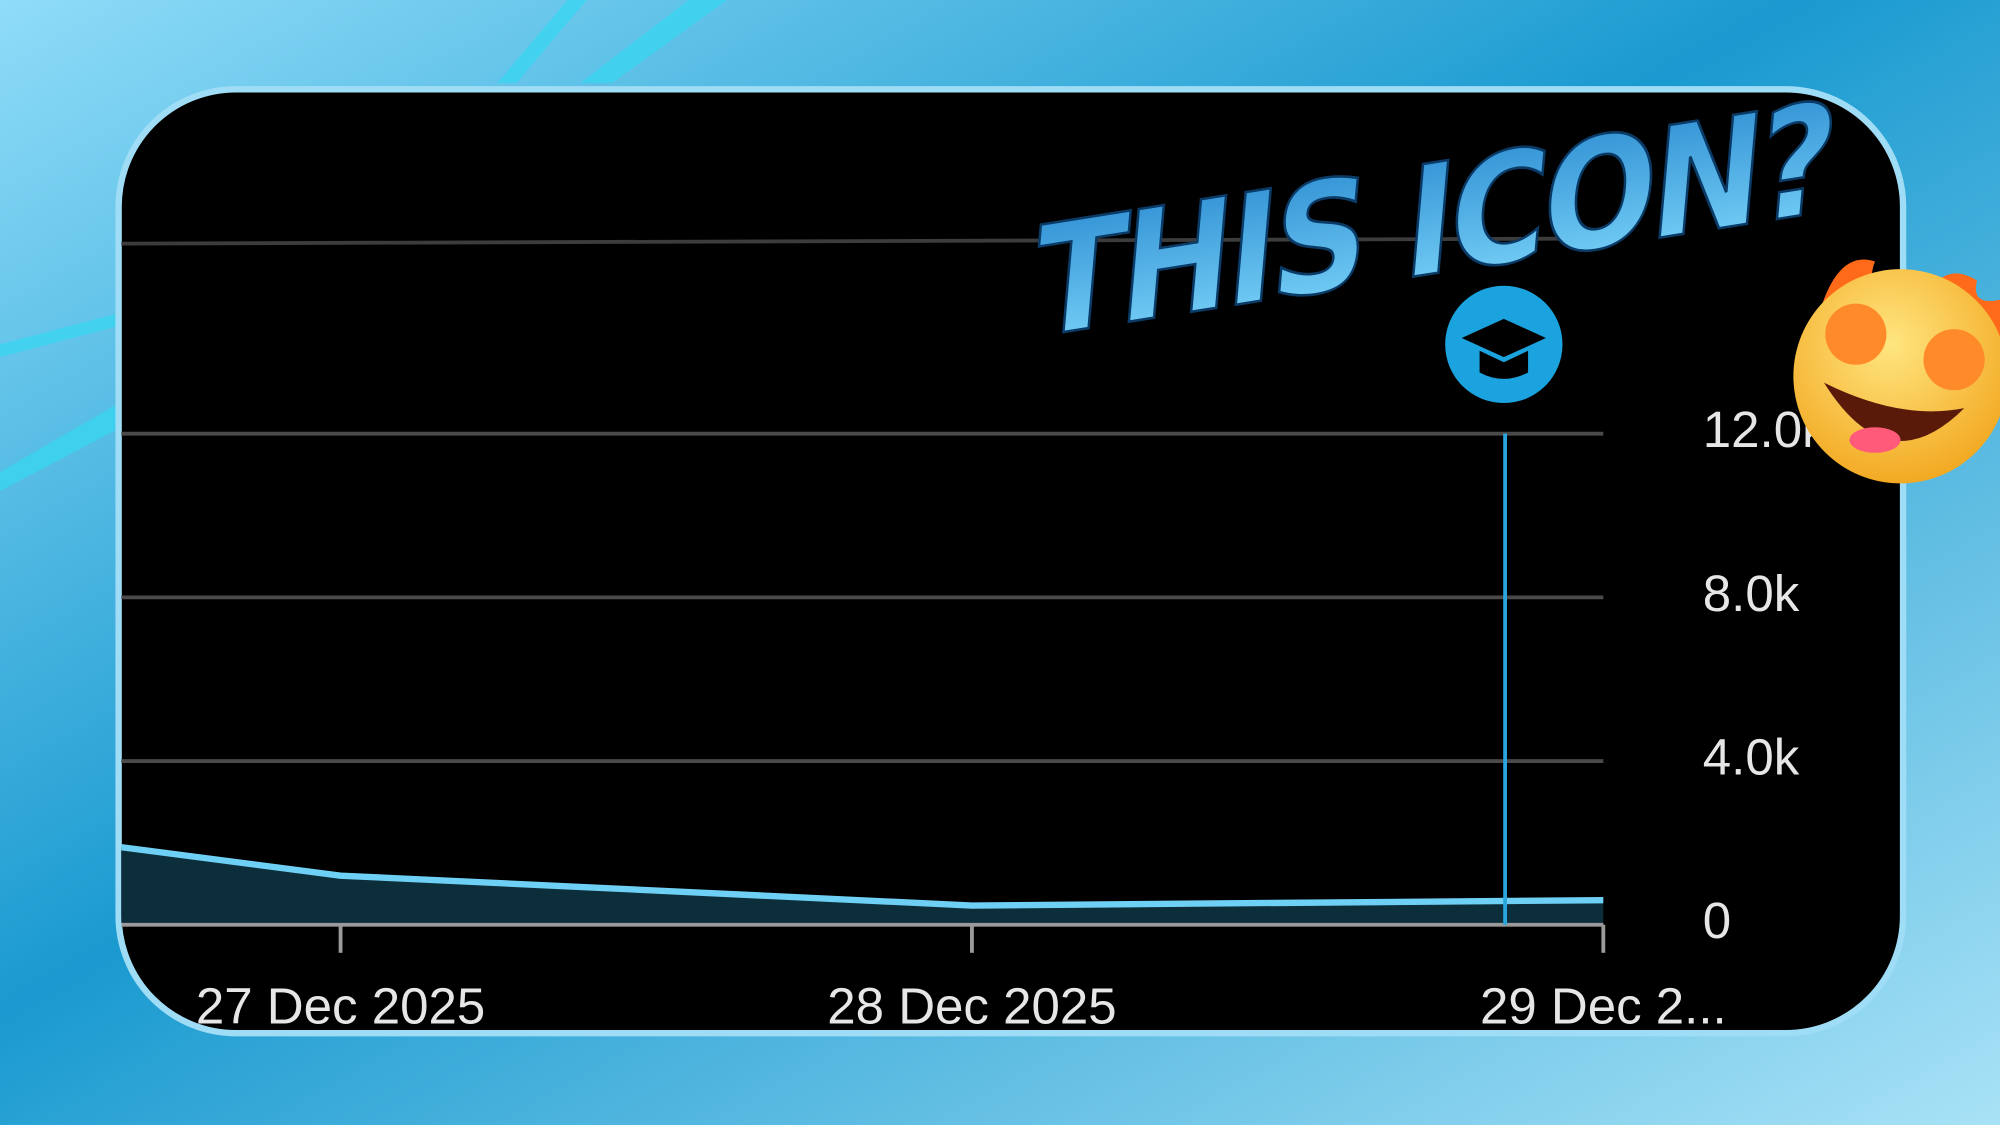 The height and width of the screenshot is (1125, 2000). I want to click on header-line, so click(862, 241).